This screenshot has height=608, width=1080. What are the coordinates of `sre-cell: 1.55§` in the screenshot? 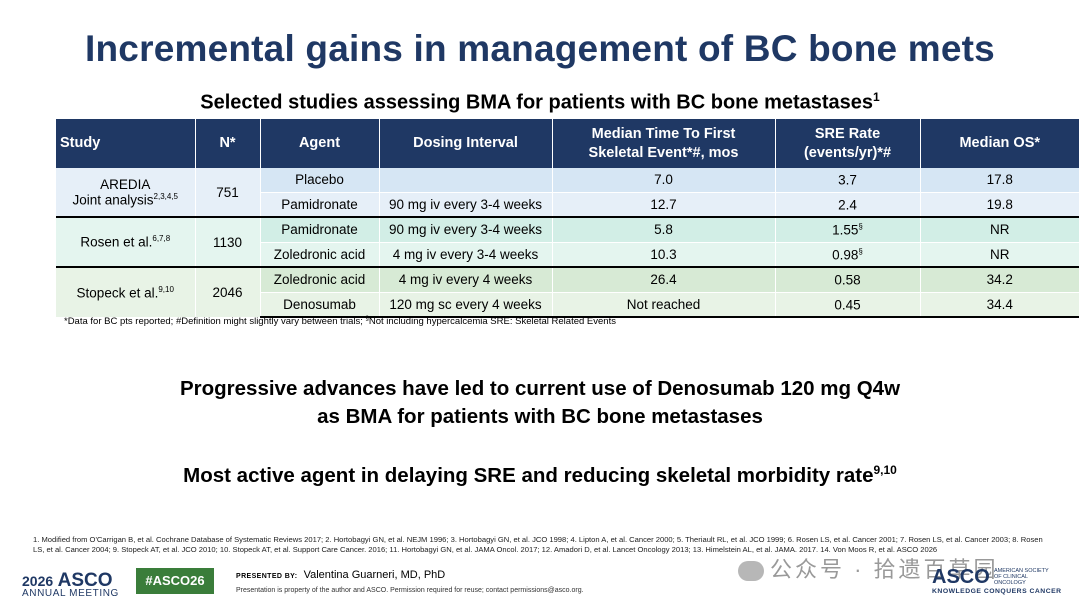 It's located at (848, 229).